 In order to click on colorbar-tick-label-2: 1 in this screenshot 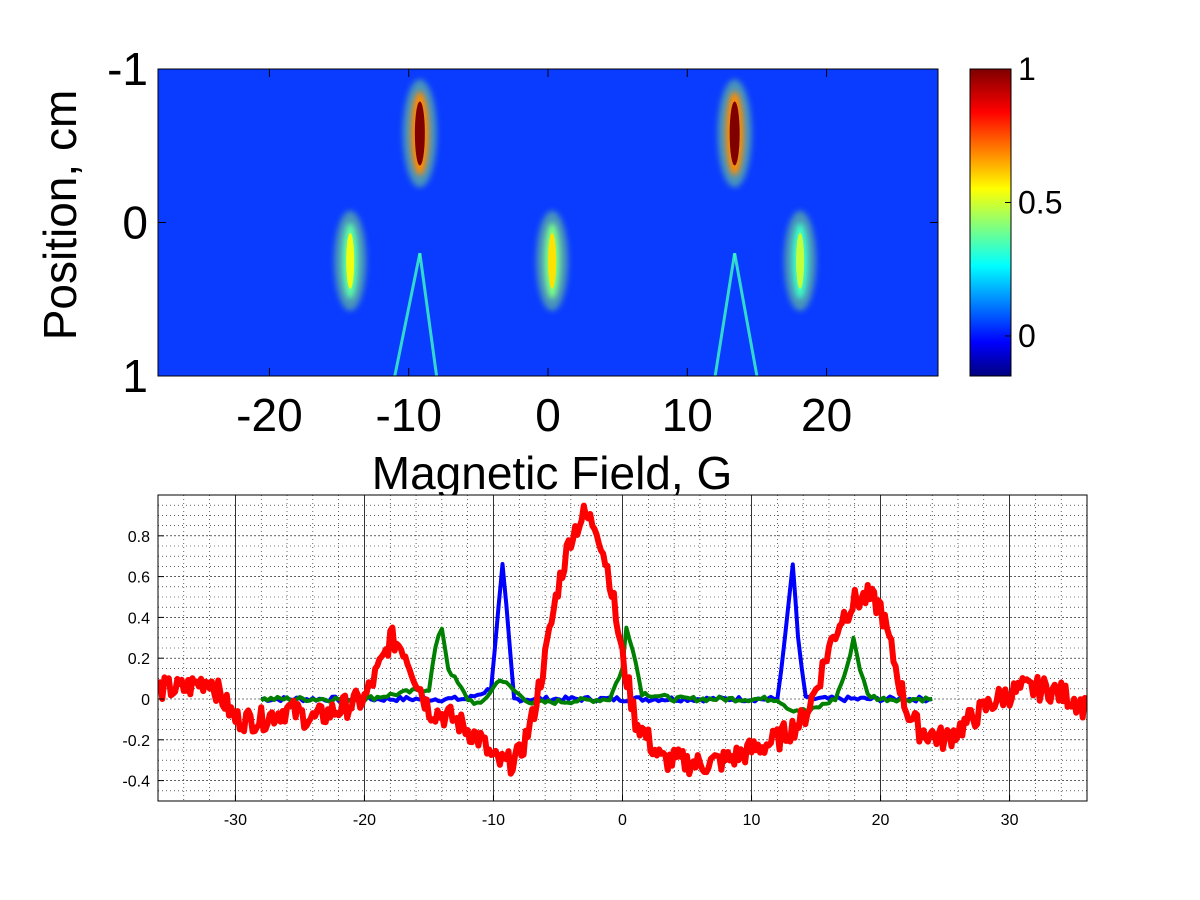, I will do `click(1027, 69)`.